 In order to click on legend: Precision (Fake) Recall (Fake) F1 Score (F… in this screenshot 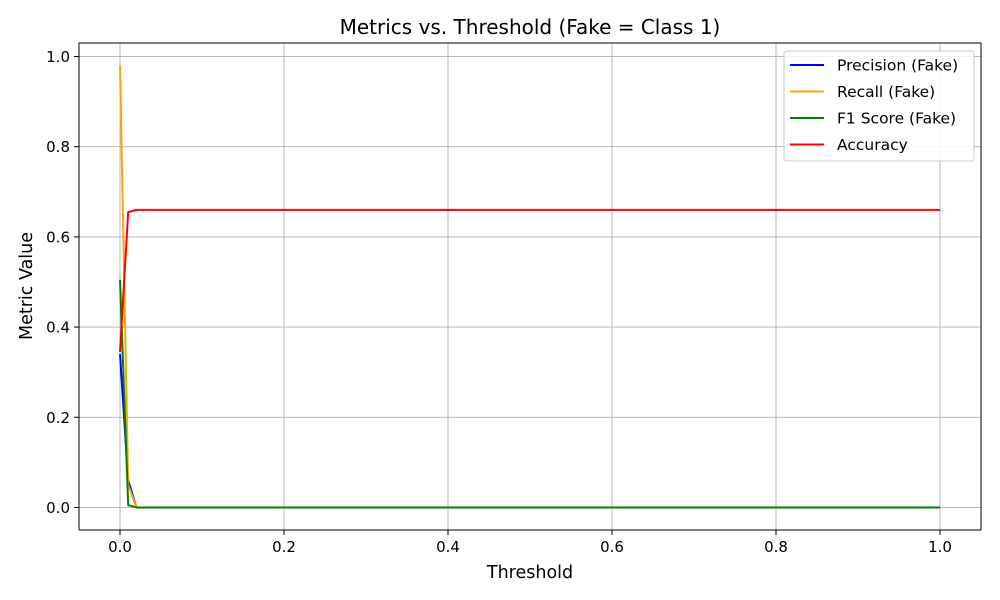, I will do `click(879, 106)`.